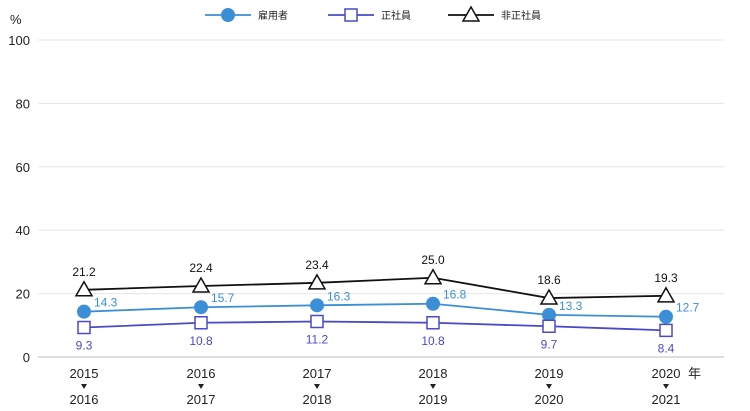 This screenshot has width=750, height=411. I want to click on data-label: 19.3, so click(666, 278).